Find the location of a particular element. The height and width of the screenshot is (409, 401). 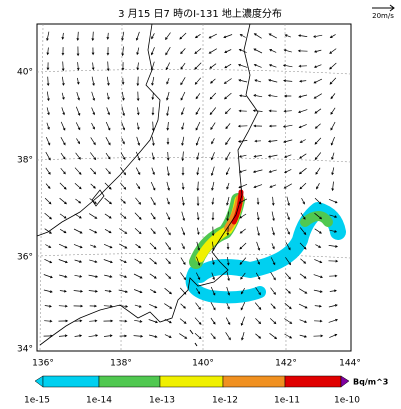

sado-island is located at coordinates (98, 198).